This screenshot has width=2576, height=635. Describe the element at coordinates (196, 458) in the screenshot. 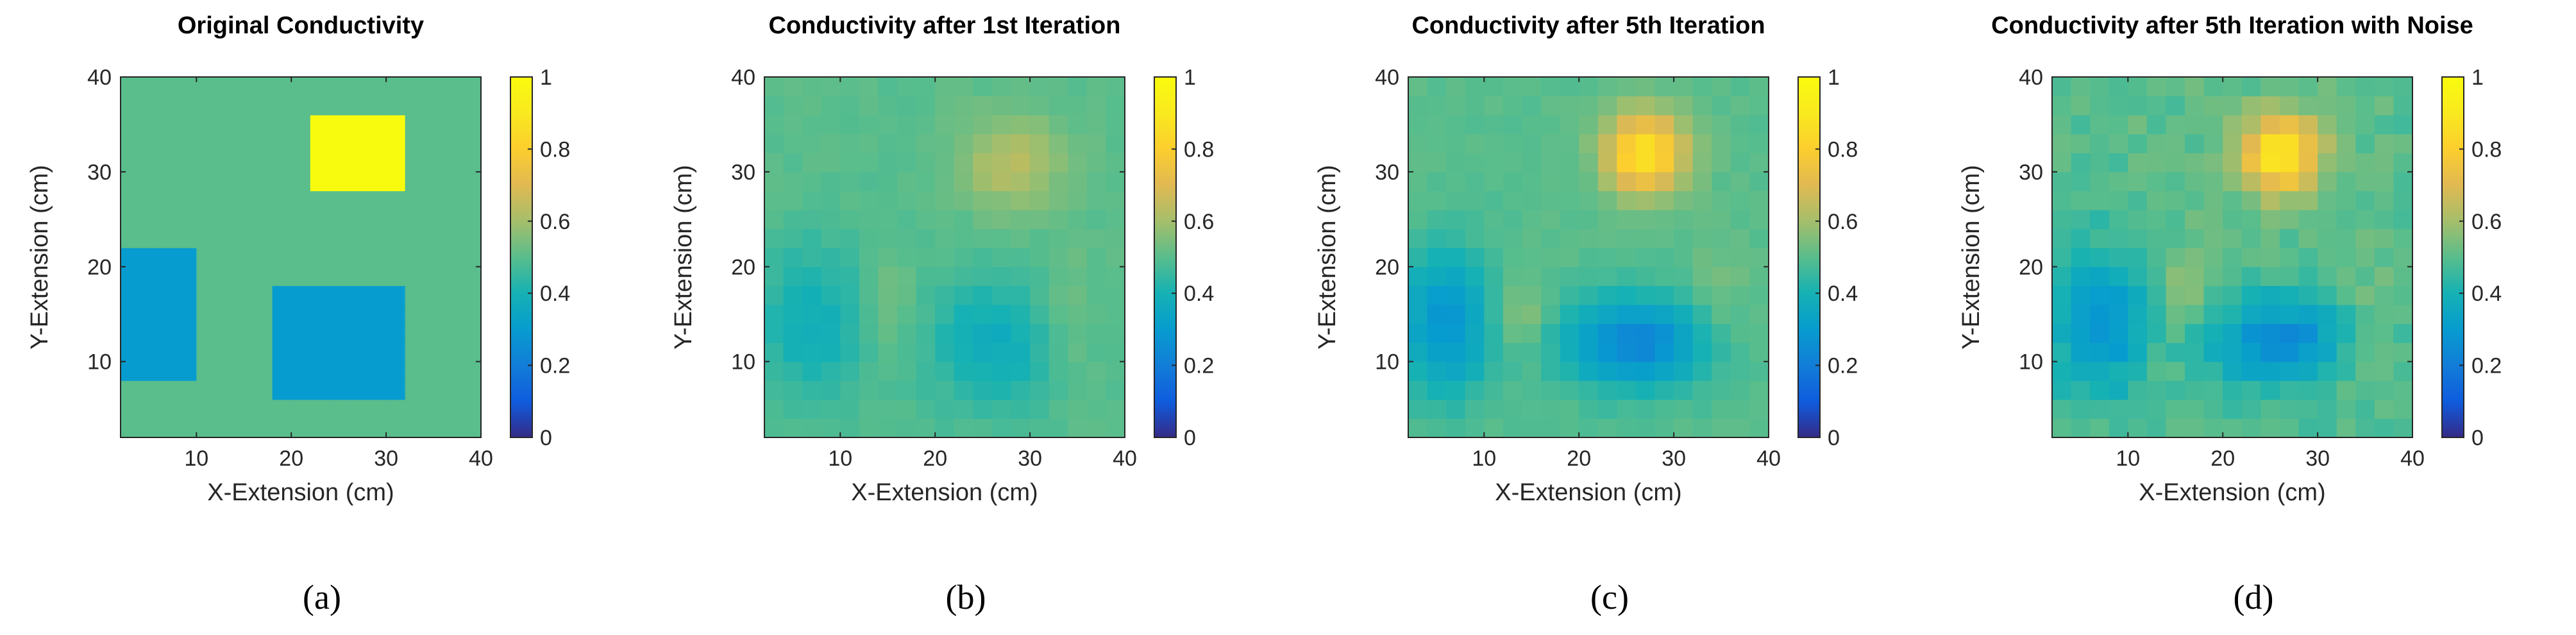

I see `x-tick-label: 10` at that location.